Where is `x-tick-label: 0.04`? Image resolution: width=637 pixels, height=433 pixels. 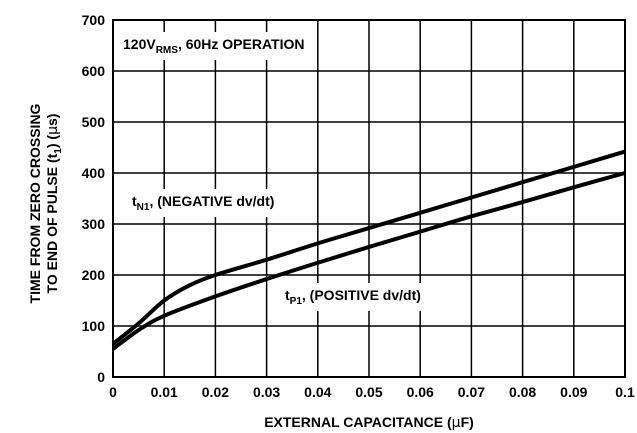
x-tick-label: 0.04 is located at coordinates (317, 392).